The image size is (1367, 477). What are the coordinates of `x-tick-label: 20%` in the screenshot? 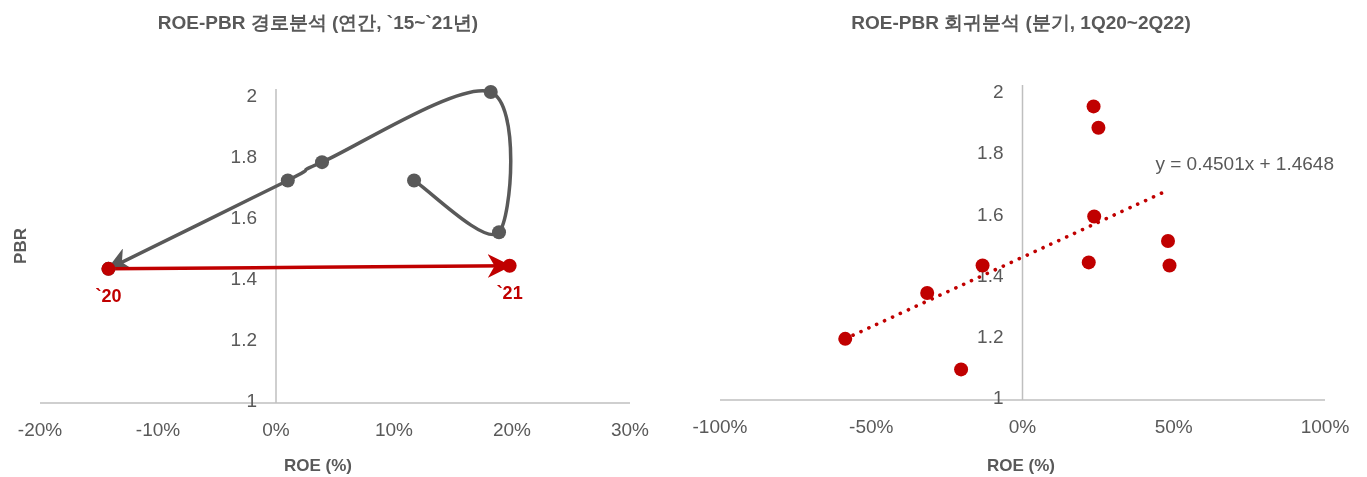 It's located at (512, 429).